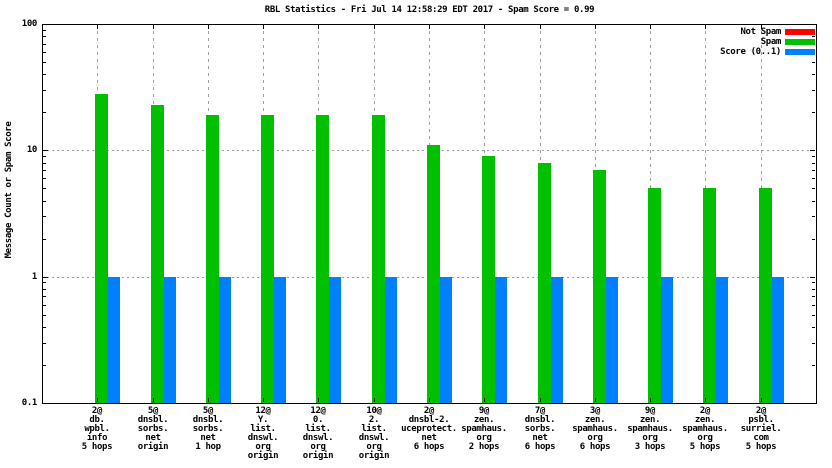 This screenshot has height=468, width=832. Describe the element at coordinates (800, 32) in the screenshot. I see `legend-swatch-not-spam` at that location.